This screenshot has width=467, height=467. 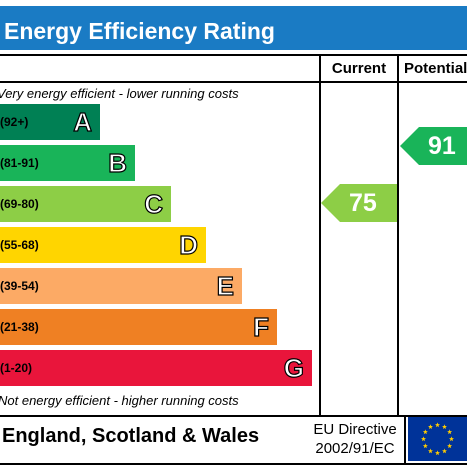 I want to click on frame-base-line, so click(x=233, y=464).